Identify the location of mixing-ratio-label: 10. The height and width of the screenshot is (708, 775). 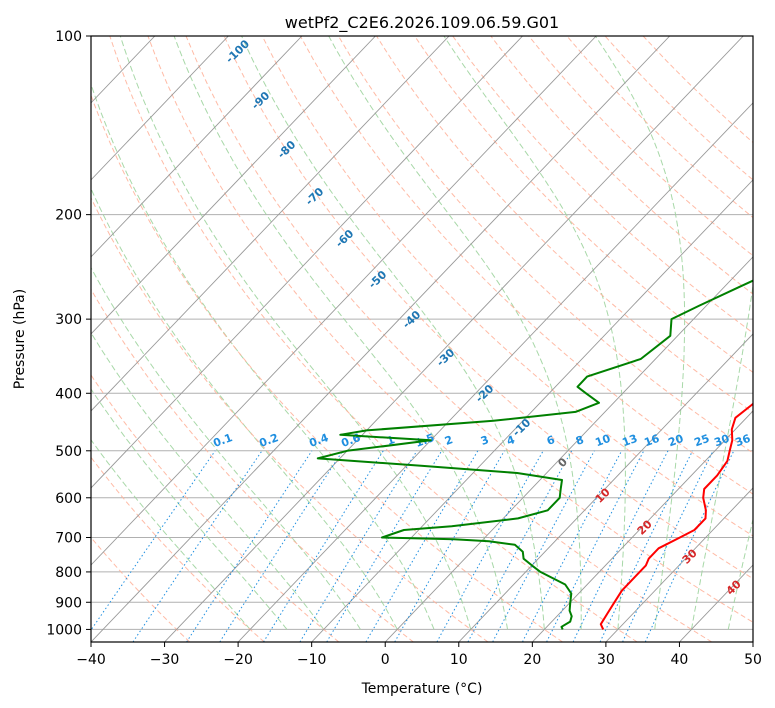
(602, 441).